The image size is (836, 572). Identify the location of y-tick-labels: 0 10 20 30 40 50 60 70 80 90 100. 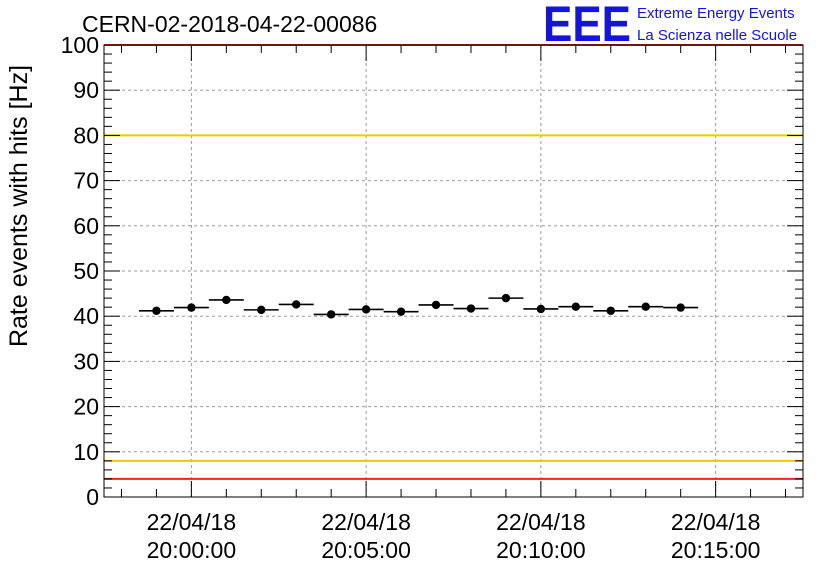
(80, 271).